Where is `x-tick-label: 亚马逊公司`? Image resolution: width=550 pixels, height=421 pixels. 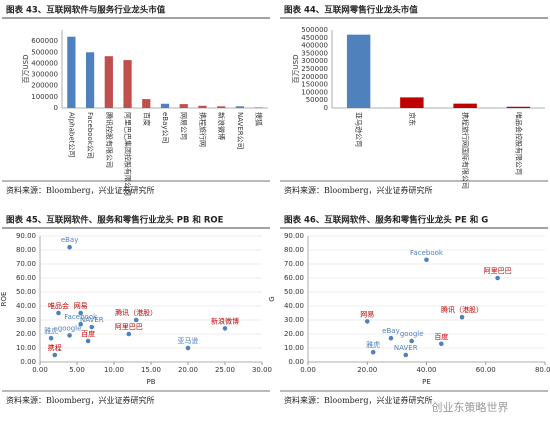 x-tick-label: 亚马逊公司 is located at coordinates (359, 129).